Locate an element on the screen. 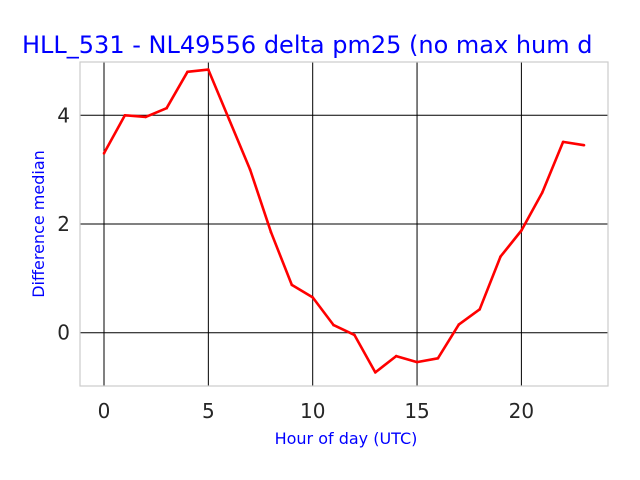  y-tick-label: 0 is located at coordinates (63, 333).